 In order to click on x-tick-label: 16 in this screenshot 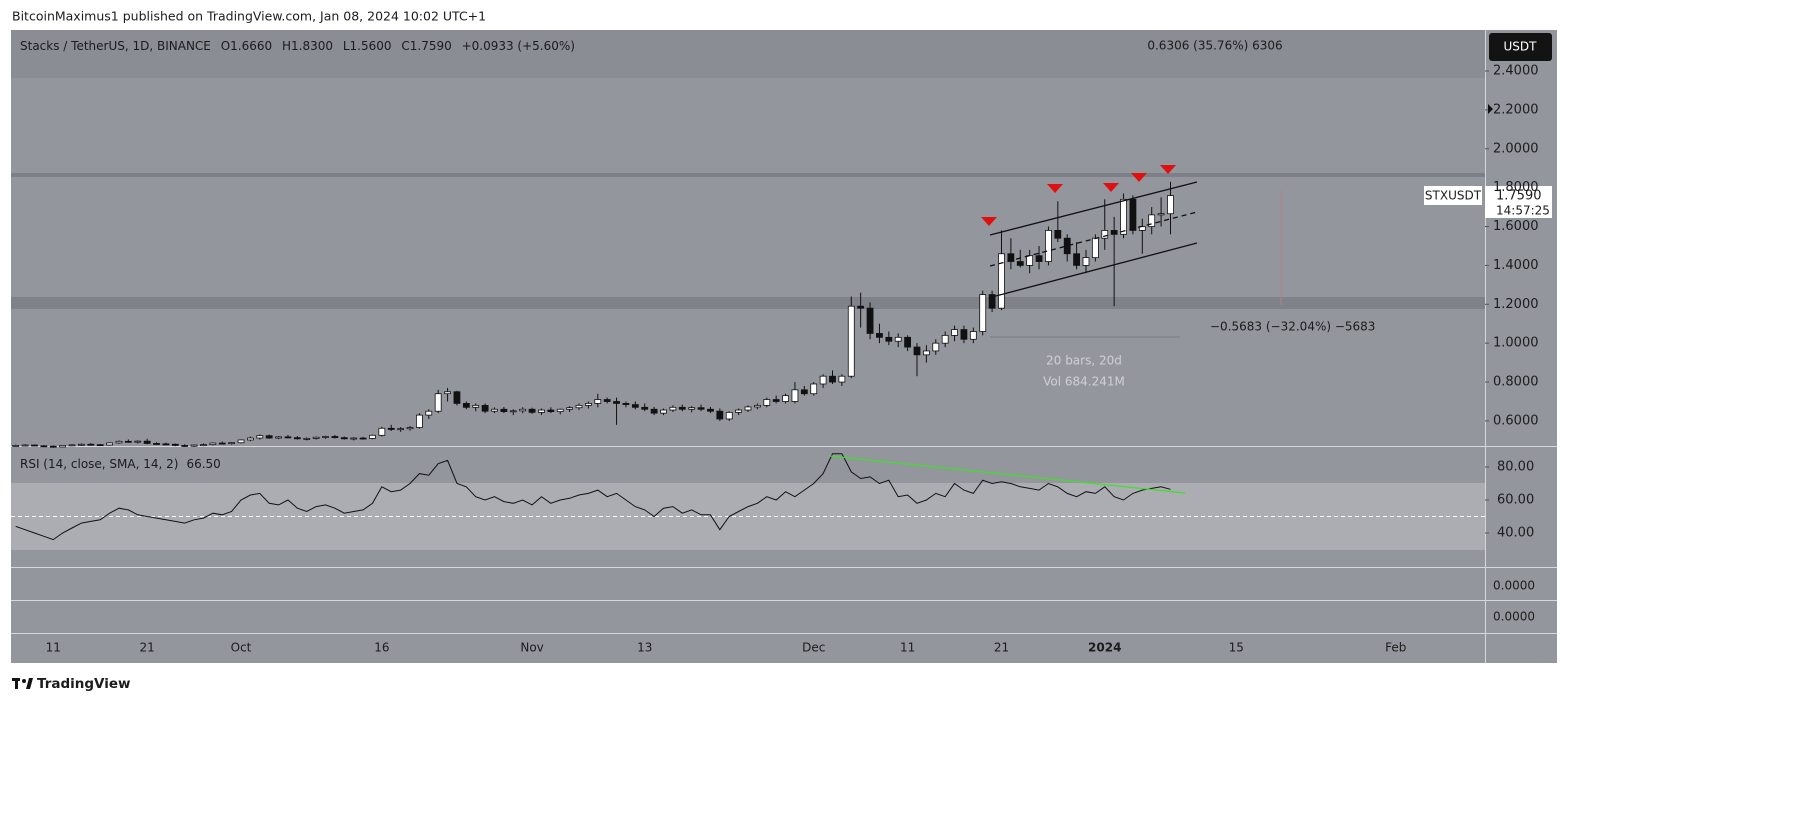, I will do `click(381, 648)`.